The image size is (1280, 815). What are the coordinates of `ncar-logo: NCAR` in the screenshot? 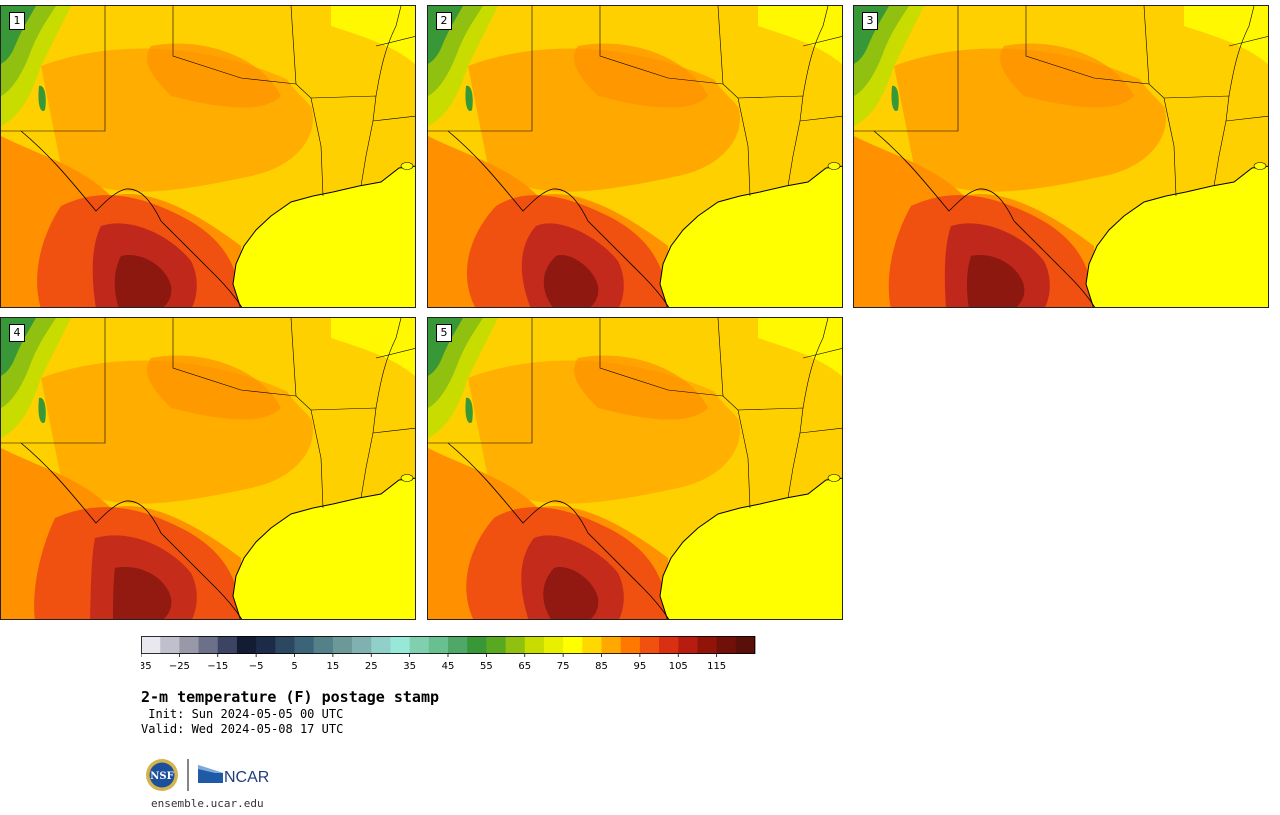 It's located at (233, 775).